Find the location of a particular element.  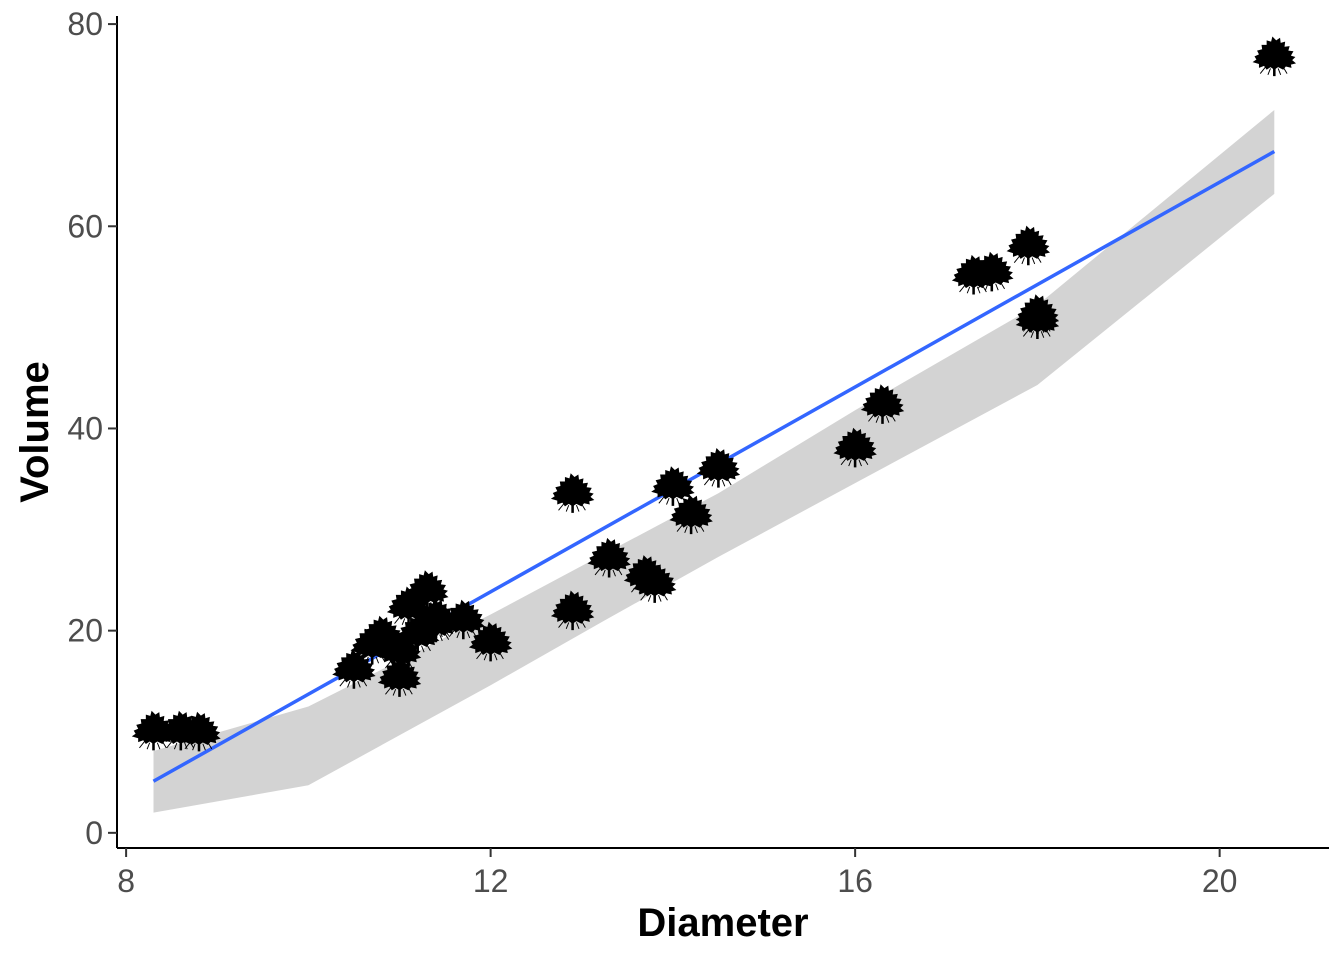

x-tick-label: 8 is located at coordinates (126, 881).